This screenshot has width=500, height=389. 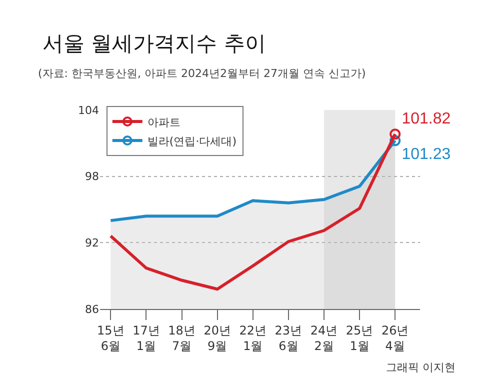 I want to click on y-tick-label: 98, so click(x=92, y=177).